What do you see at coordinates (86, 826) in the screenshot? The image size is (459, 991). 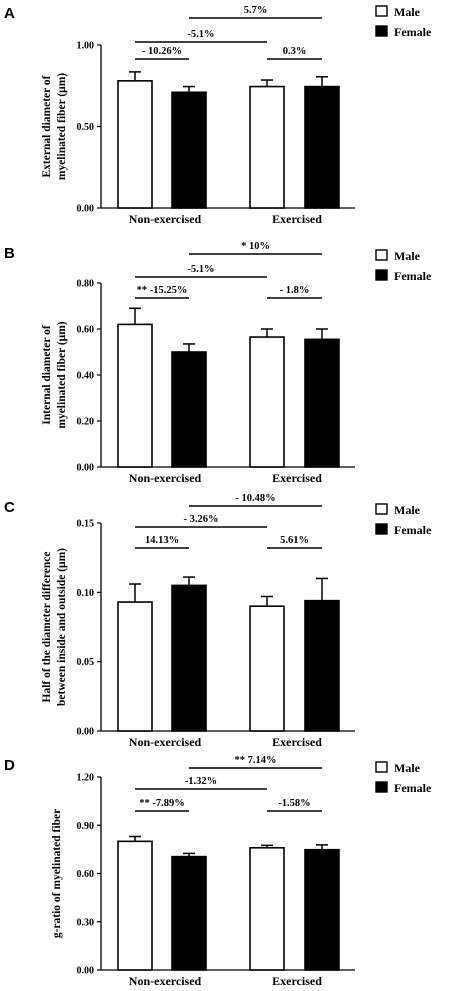 I see `y-tick-label: 0.90` at bounding box center [86, 826].